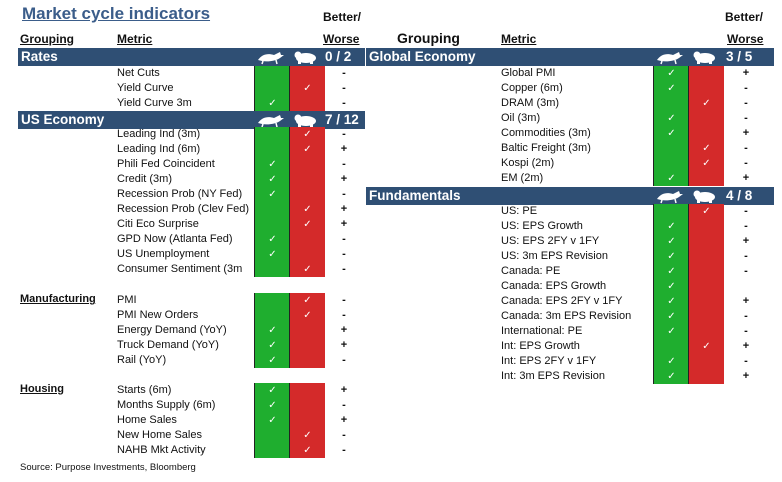  Describe the element at coordinates (519, 211) in the screenshot. I see `metric-label: US: PE` at that location.